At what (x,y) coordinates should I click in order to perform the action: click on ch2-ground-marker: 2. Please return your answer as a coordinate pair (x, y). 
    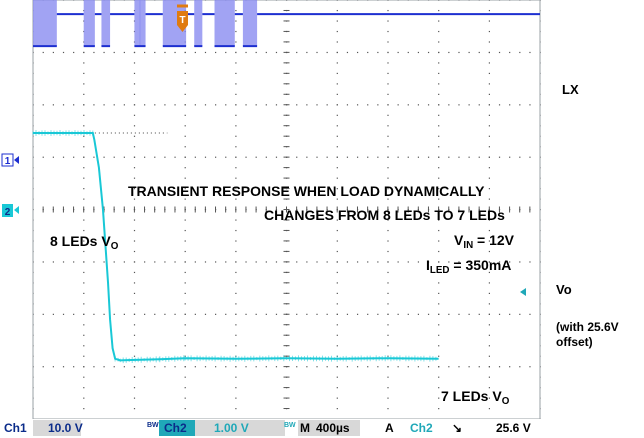
    Looking at the image, I should click on (10, 211).